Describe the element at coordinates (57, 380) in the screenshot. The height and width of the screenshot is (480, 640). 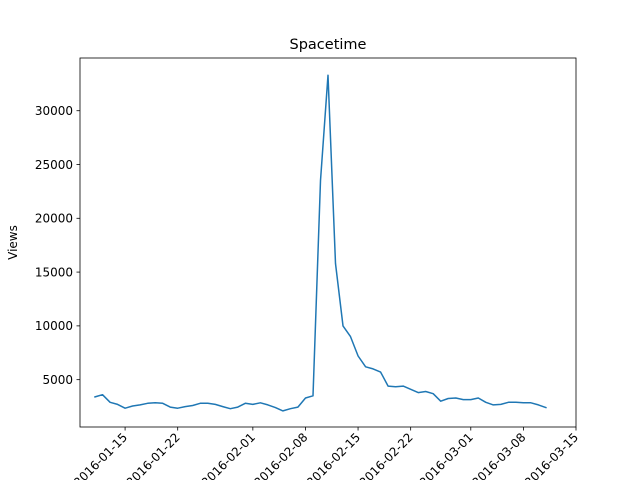
I see `y-tick-label: 5000` at that location.